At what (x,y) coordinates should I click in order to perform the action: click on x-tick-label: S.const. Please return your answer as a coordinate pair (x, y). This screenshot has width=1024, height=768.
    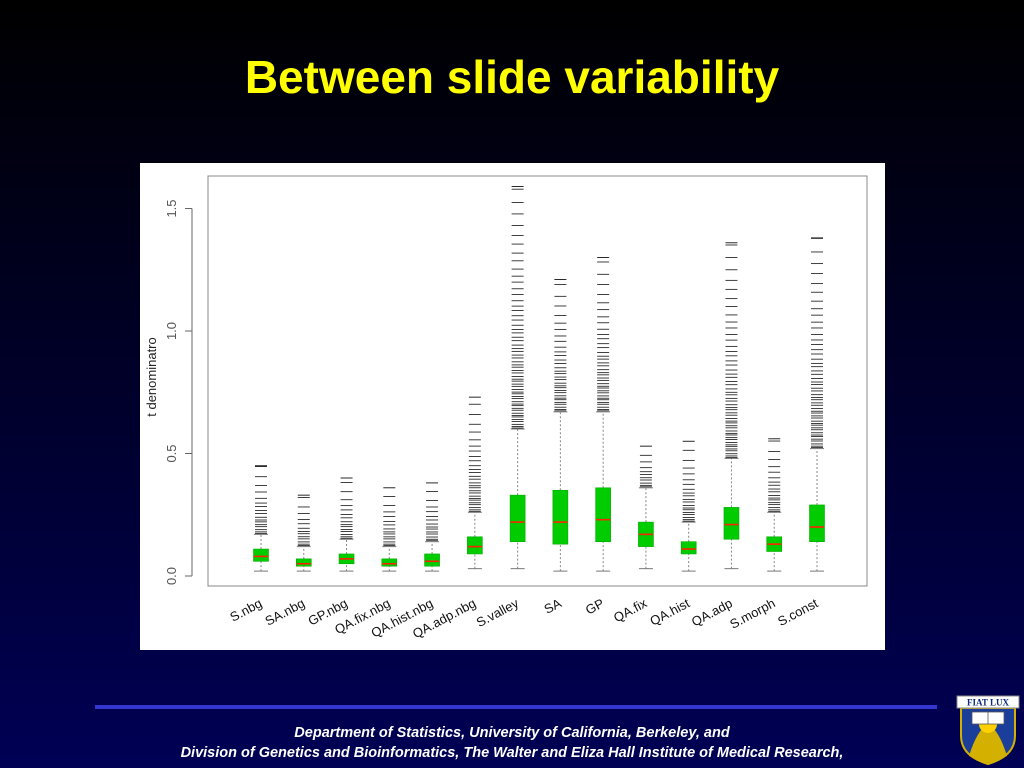
    Looking at the image, I should click on (798, 612).